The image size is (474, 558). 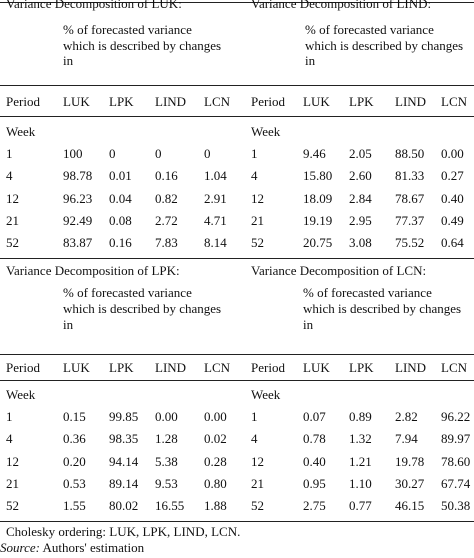 What do you see at coordinates (452, 198) in the screenshot?
I see `lind-row-12-col-4: 0.40` at bounding box center [452, 198].